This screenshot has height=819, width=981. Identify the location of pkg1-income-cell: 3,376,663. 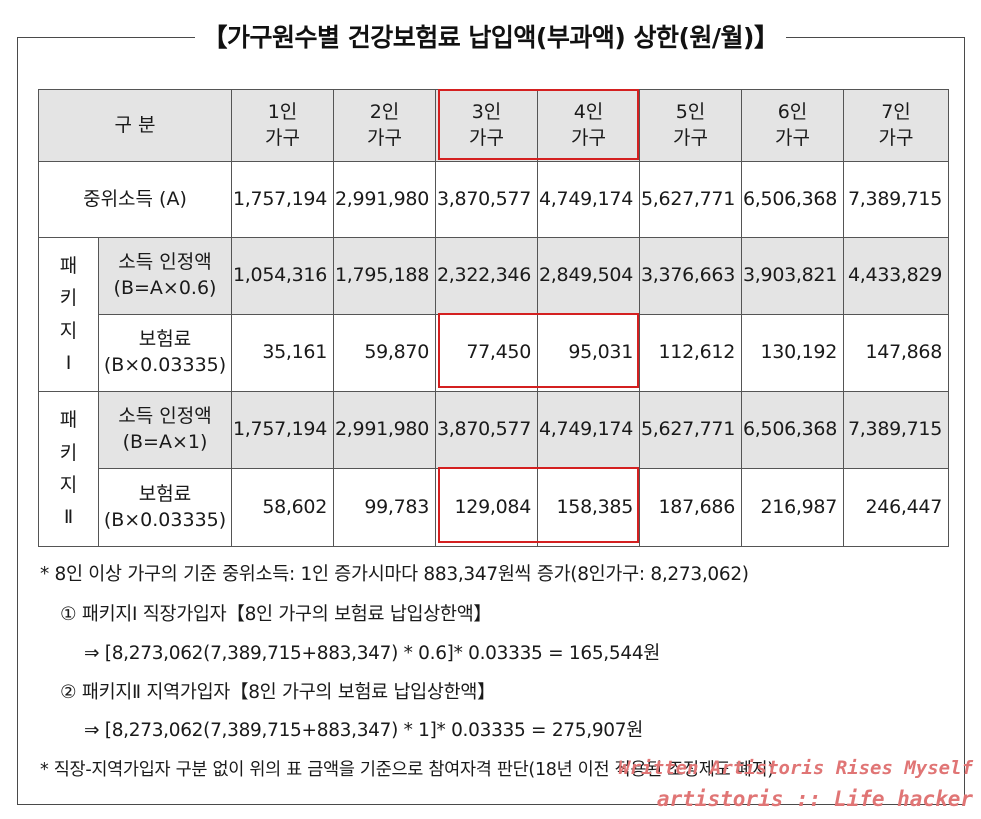
(690, 276).